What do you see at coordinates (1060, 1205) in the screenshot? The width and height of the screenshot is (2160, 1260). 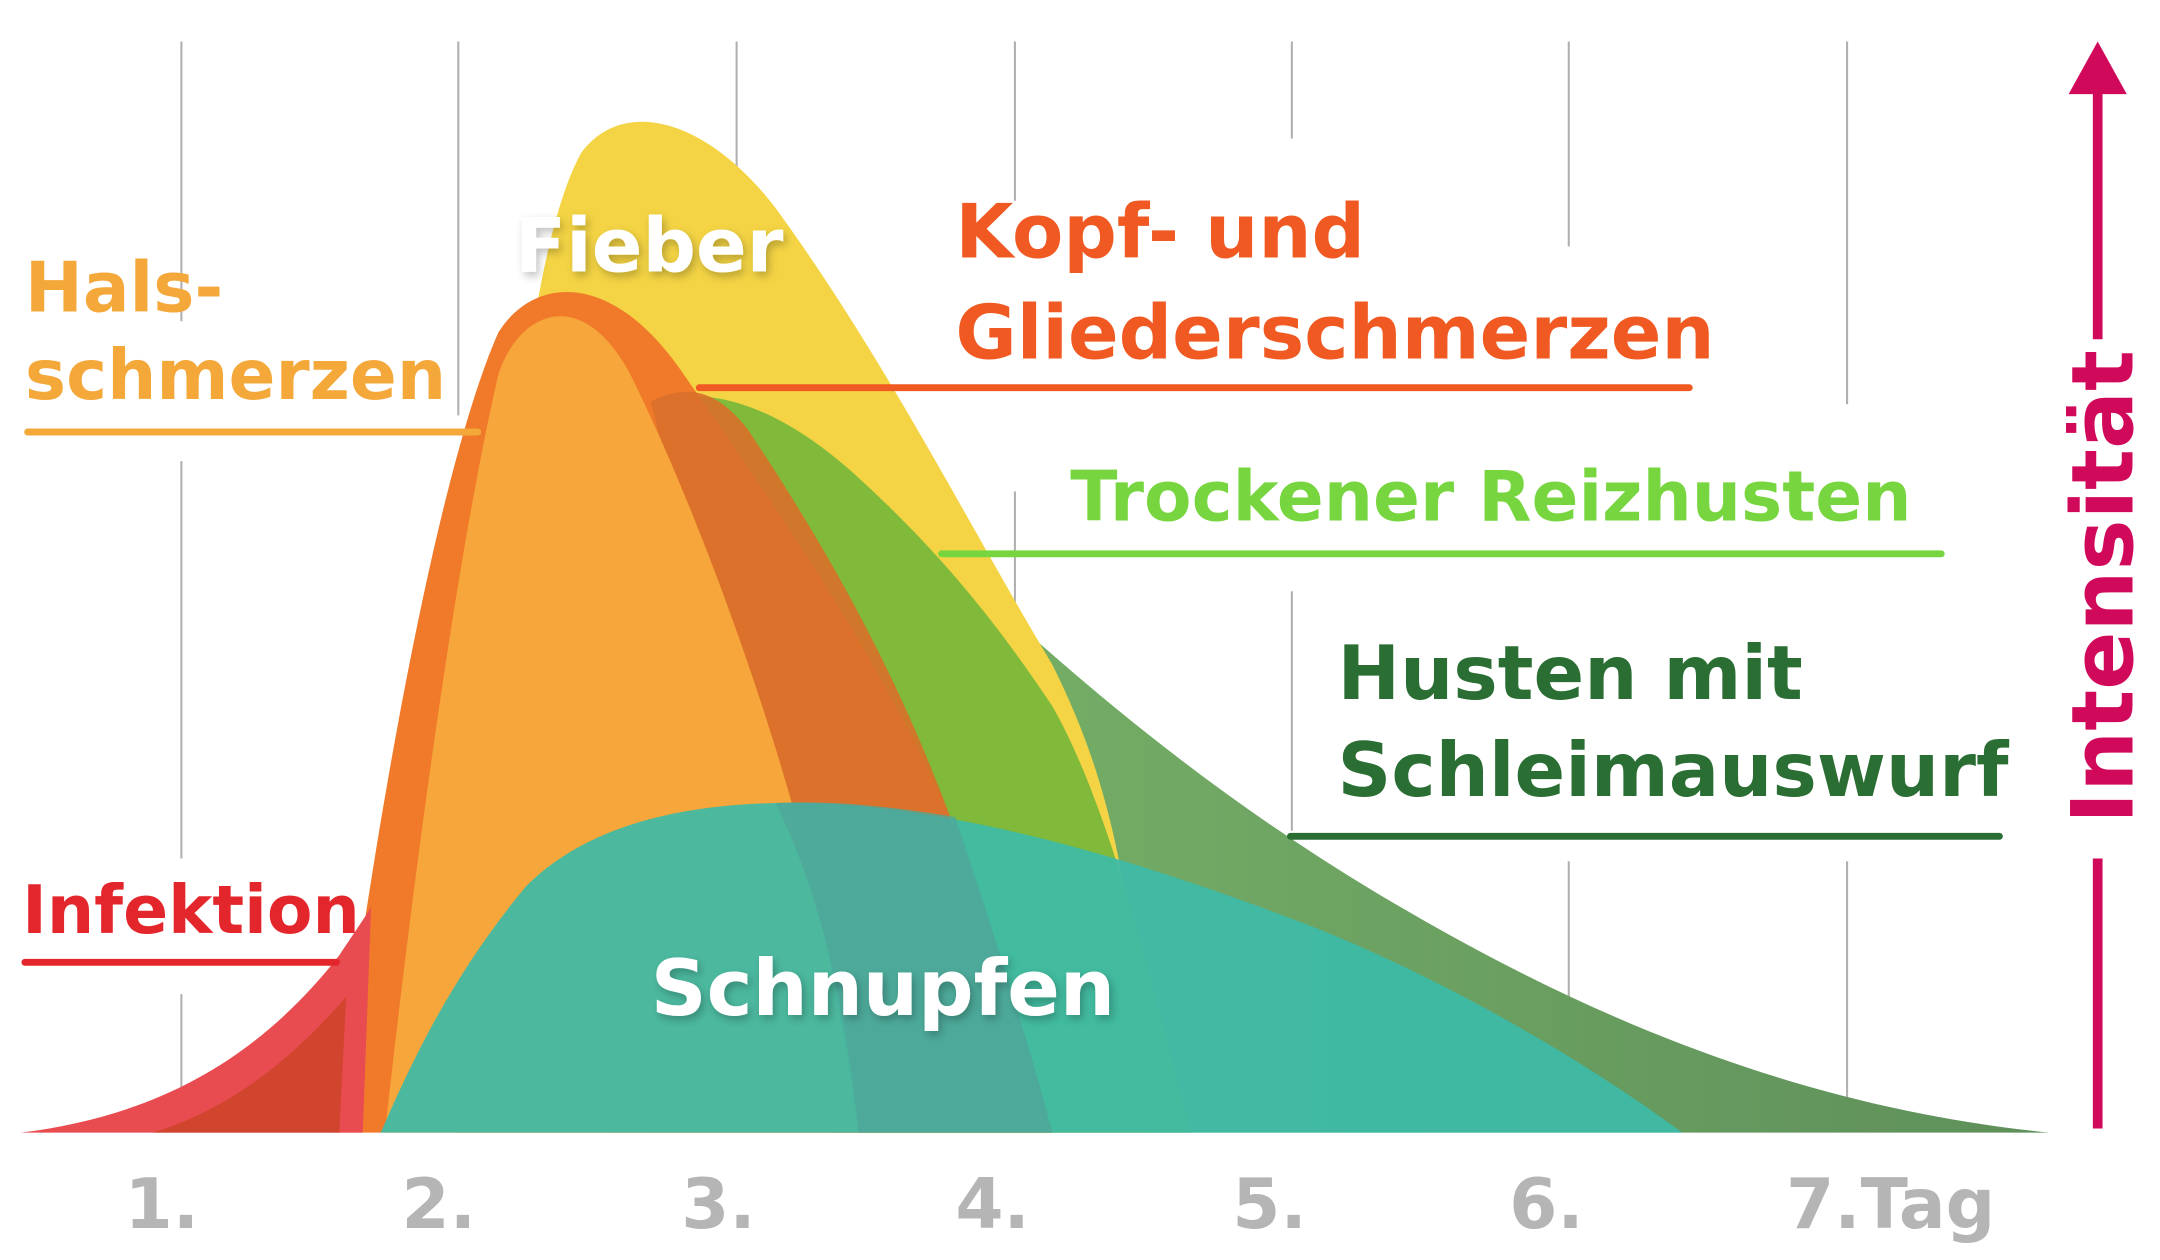 I see `x-axis: 1. 2. 3. 4. 5. 6. 7.Tag` at bounding box center [1060, 1205].